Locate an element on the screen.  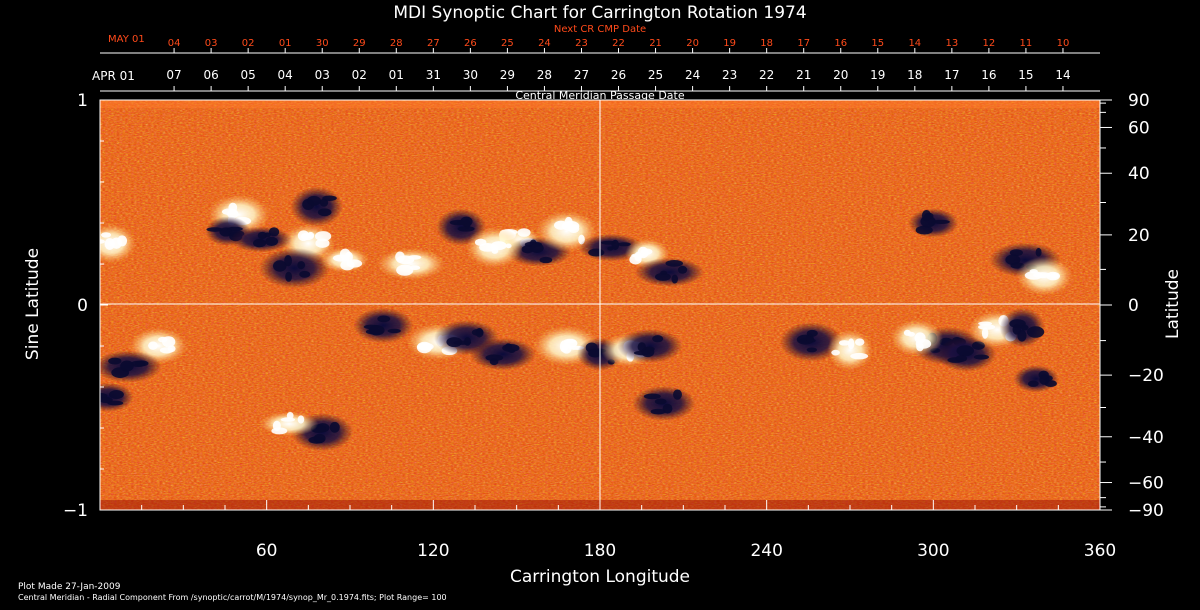
next-cr-date-label: 27 is located at coordinates (433, 43).